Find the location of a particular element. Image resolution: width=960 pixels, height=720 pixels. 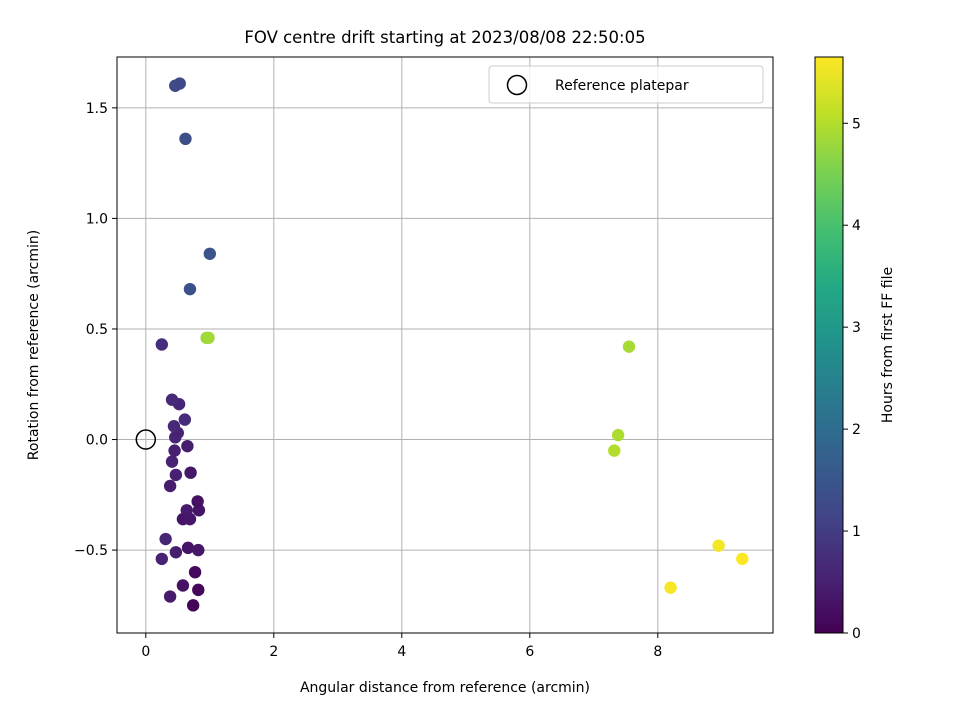

y-tick-label: −0.5 is located at coordinates (91, 551).